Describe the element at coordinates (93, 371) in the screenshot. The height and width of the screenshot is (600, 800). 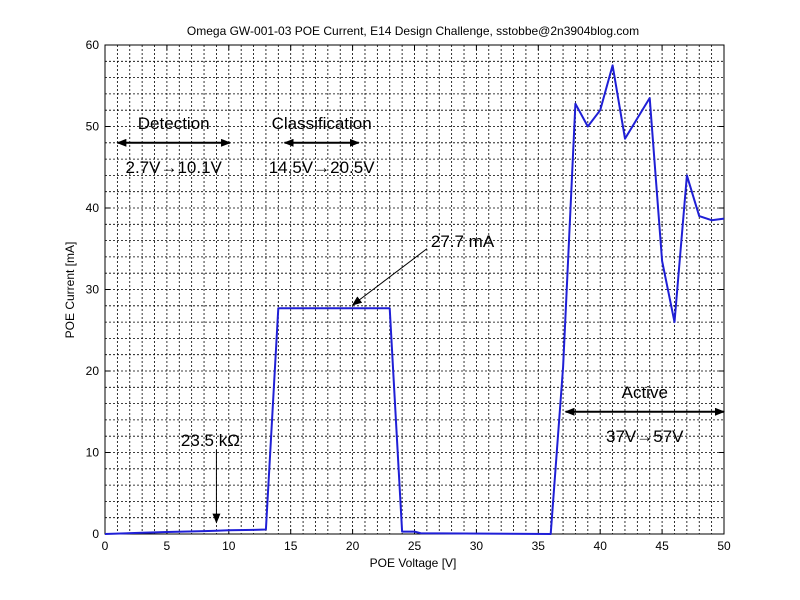
I see `y-tick-label: 20` at that location.